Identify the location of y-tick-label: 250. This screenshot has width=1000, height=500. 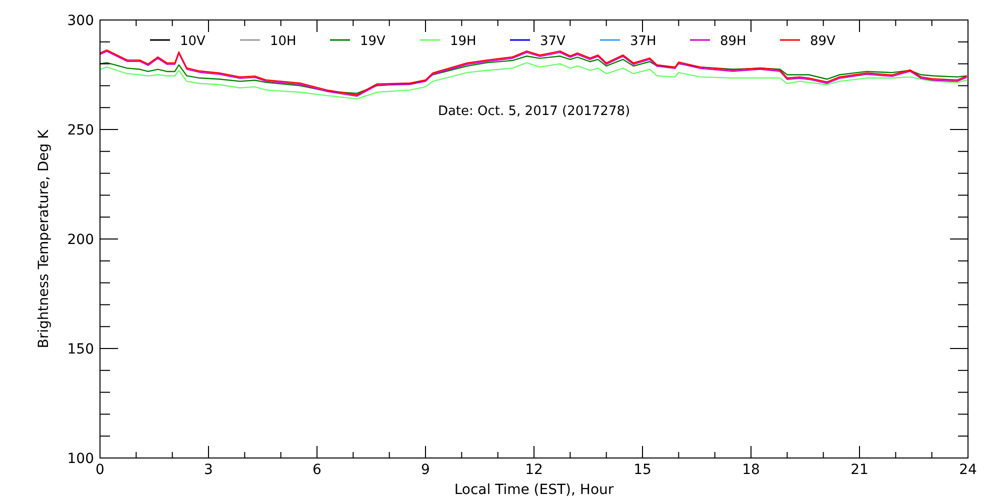
(80, 130).